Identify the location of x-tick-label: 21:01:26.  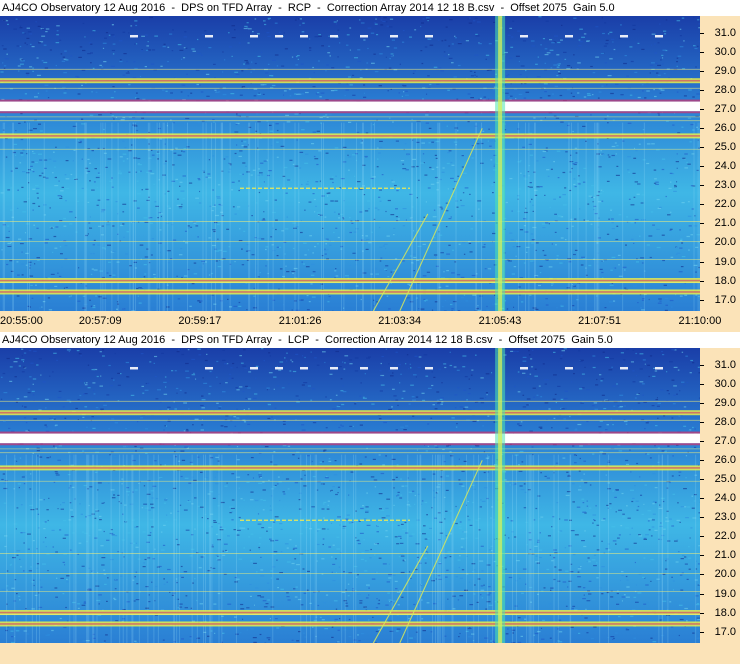
(300, 321).